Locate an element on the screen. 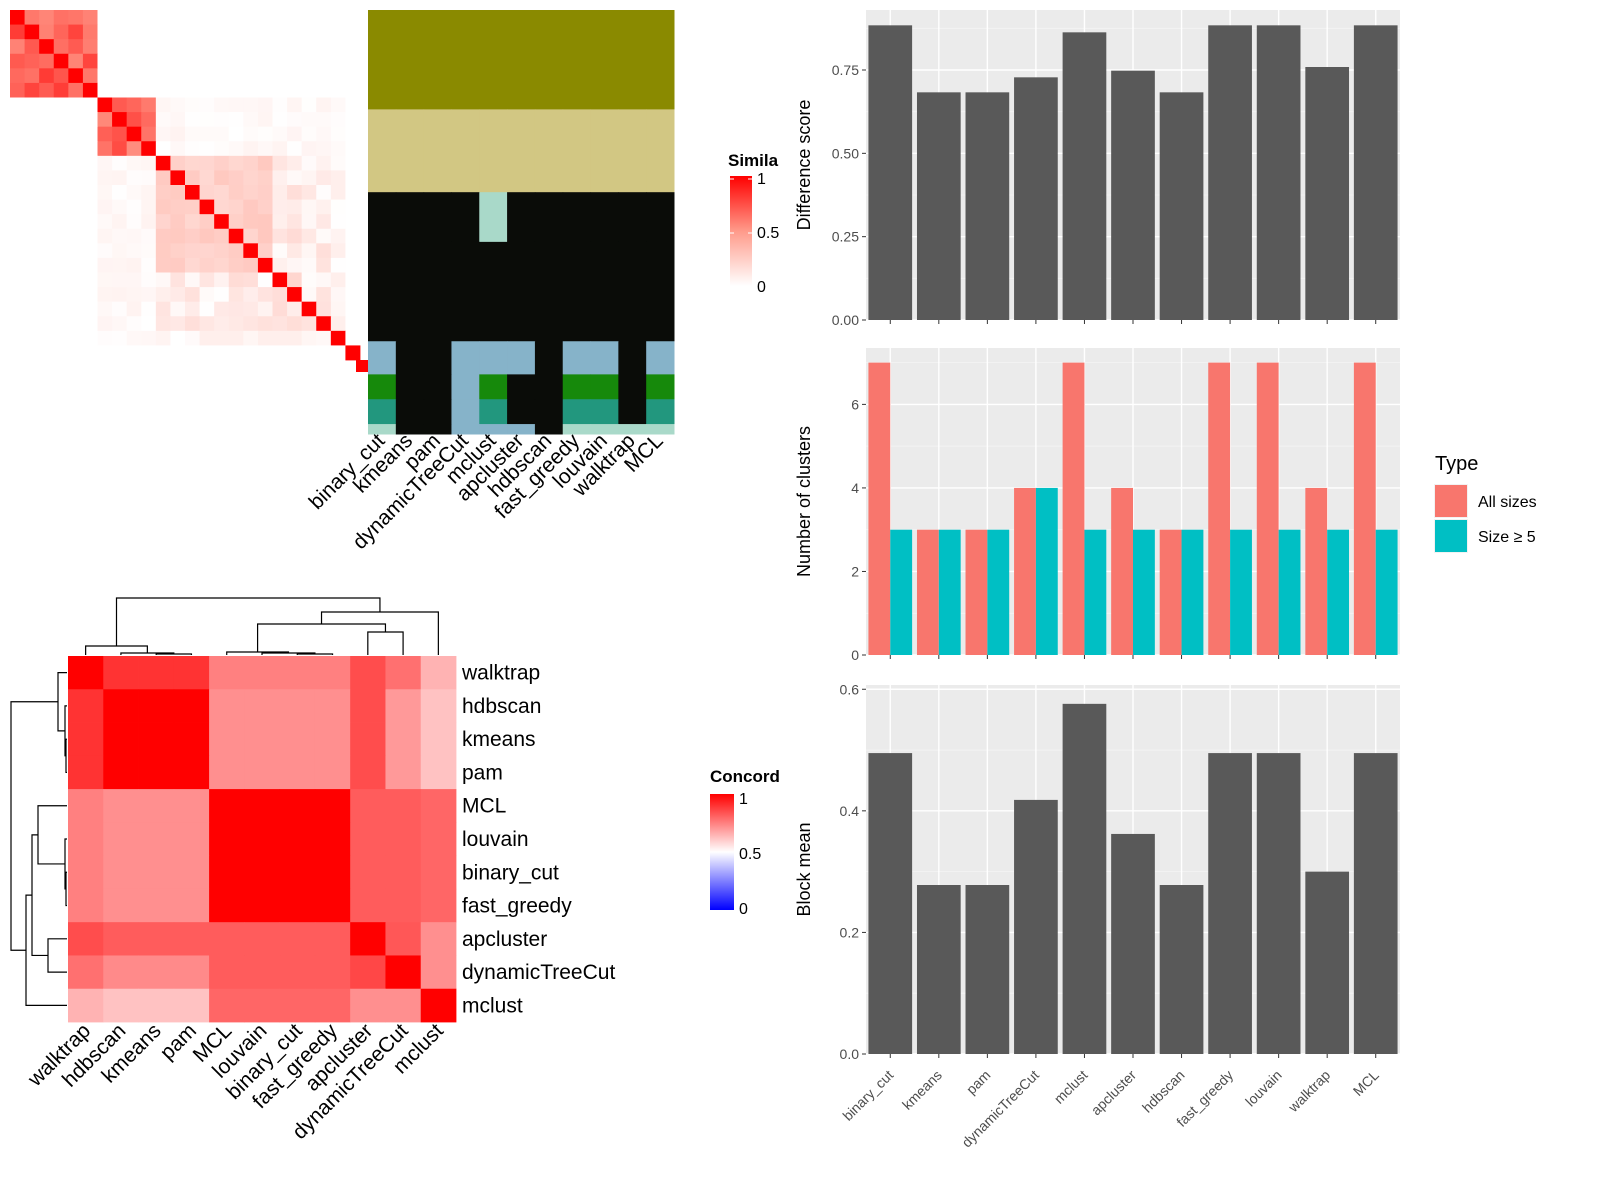  row-label: apcluster is located at coordinates (504, 939).